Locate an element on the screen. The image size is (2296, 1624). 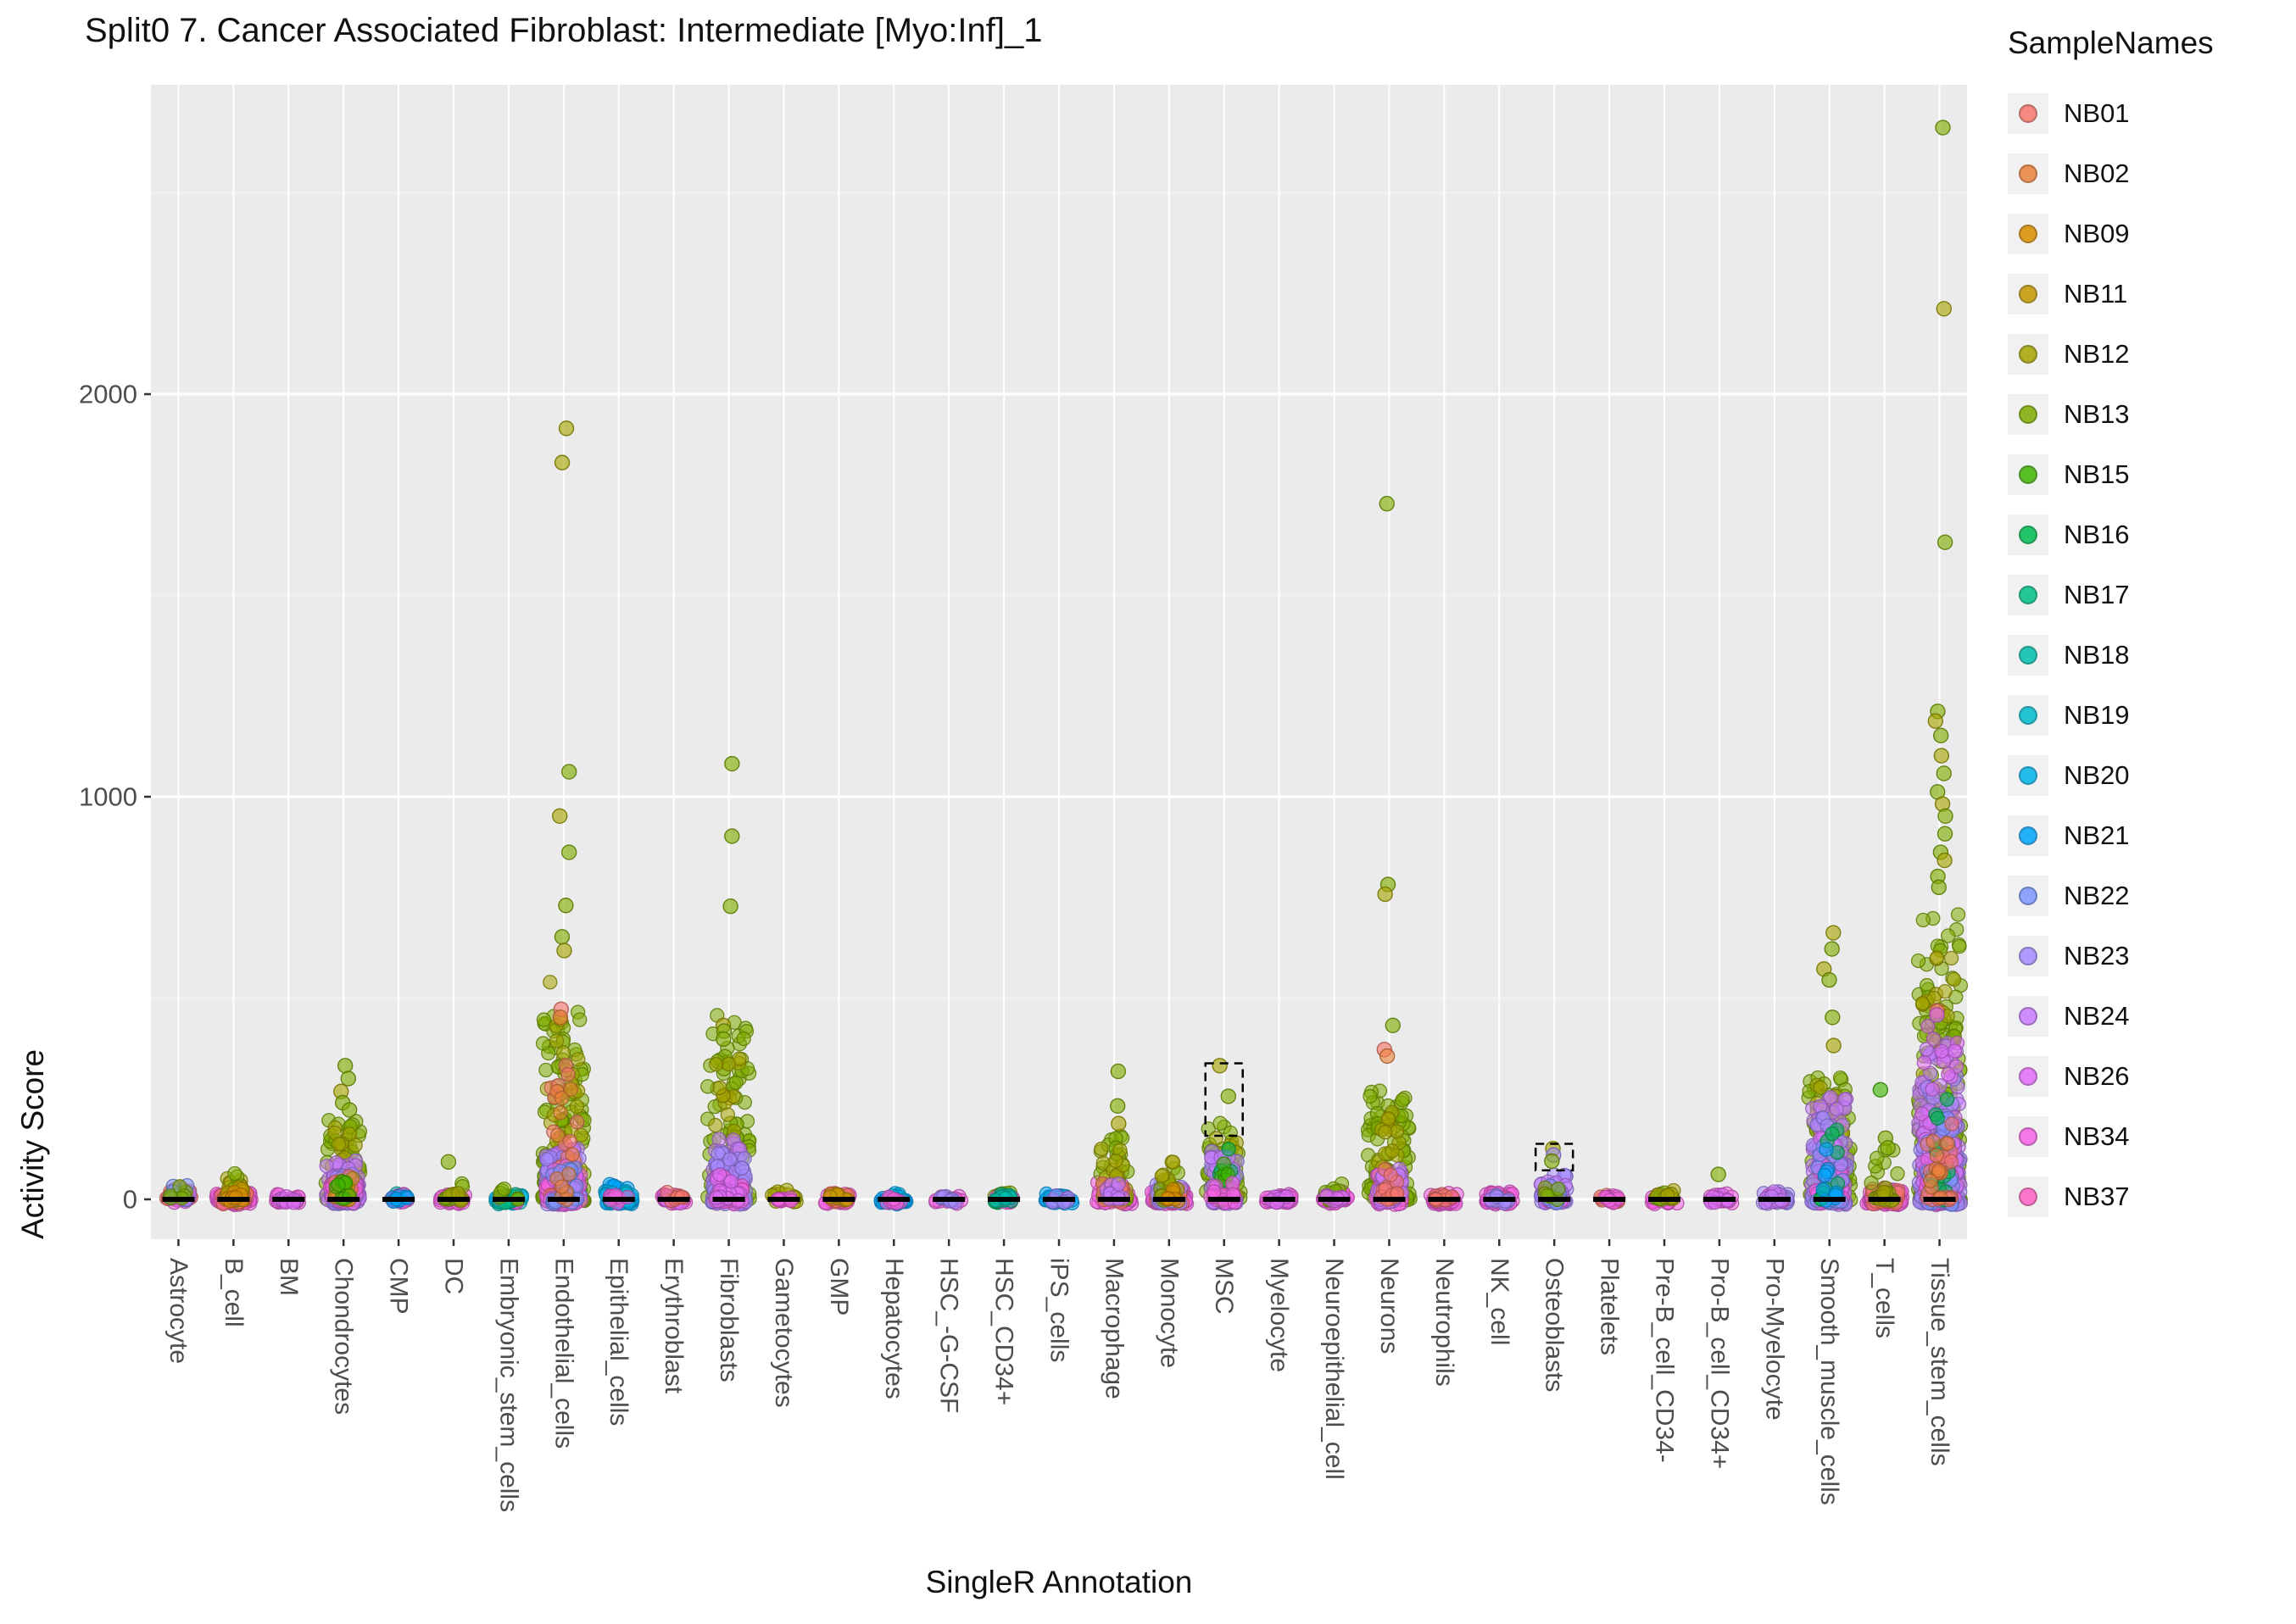
x-tick-label: Erythroblast is located at coordinates (674, 1326).